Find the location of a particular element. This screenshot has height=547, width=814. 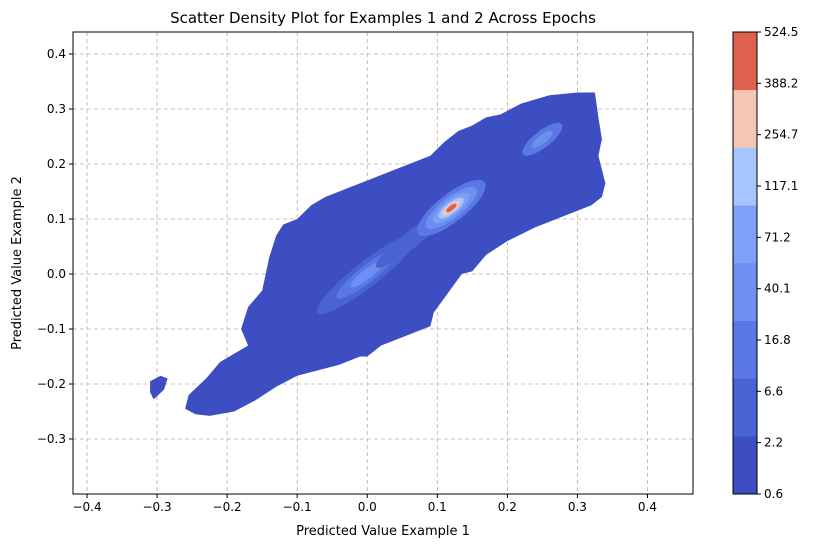

y-tick-label: 0.4 is located at coordinates (56, 54).